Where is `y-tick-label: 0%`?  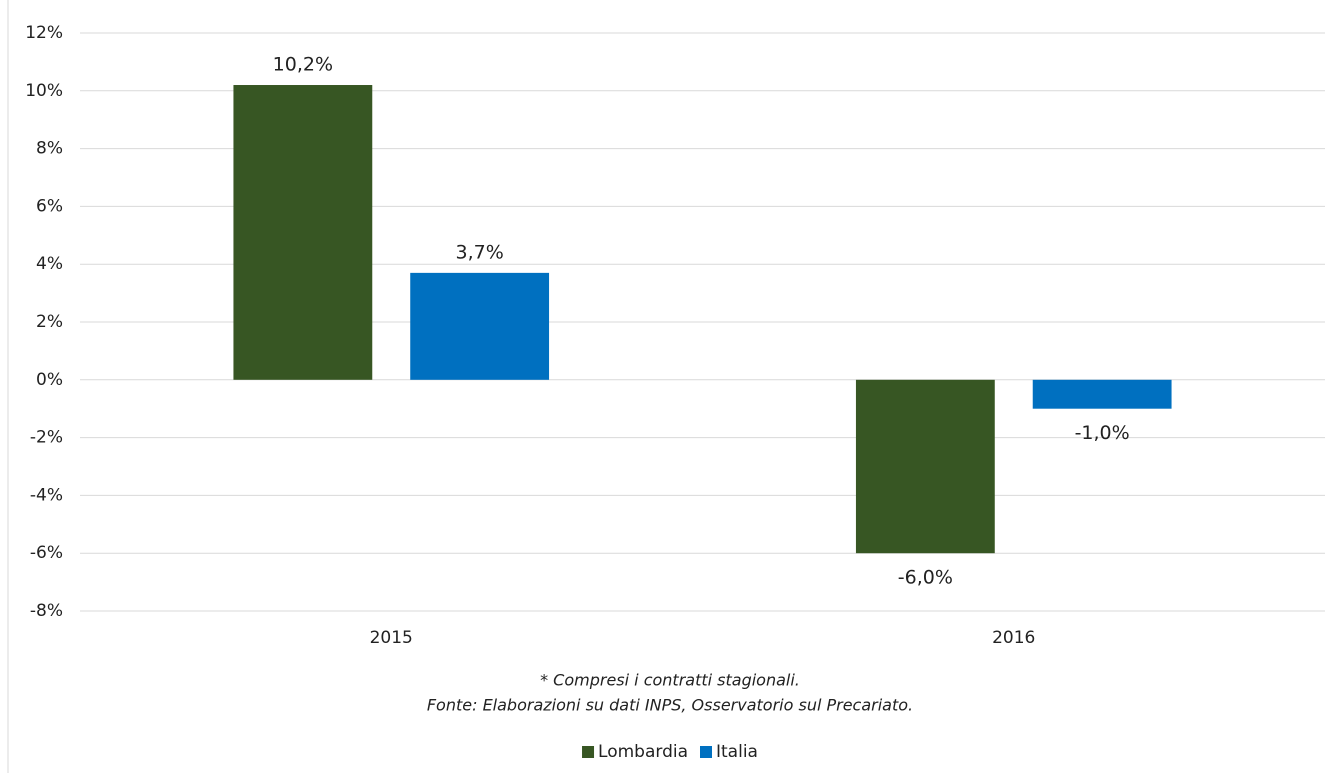 y-tick-label: 0% is located at coordinates (49, 380).